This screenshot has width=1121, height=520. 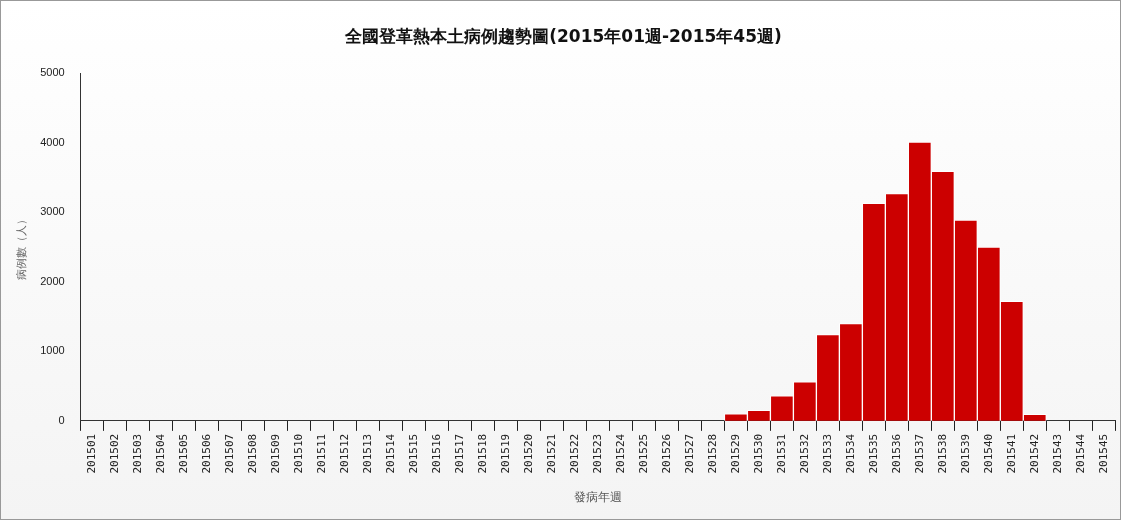 I want to click on x-tick-label: 201525, so click(x=643, y=453).